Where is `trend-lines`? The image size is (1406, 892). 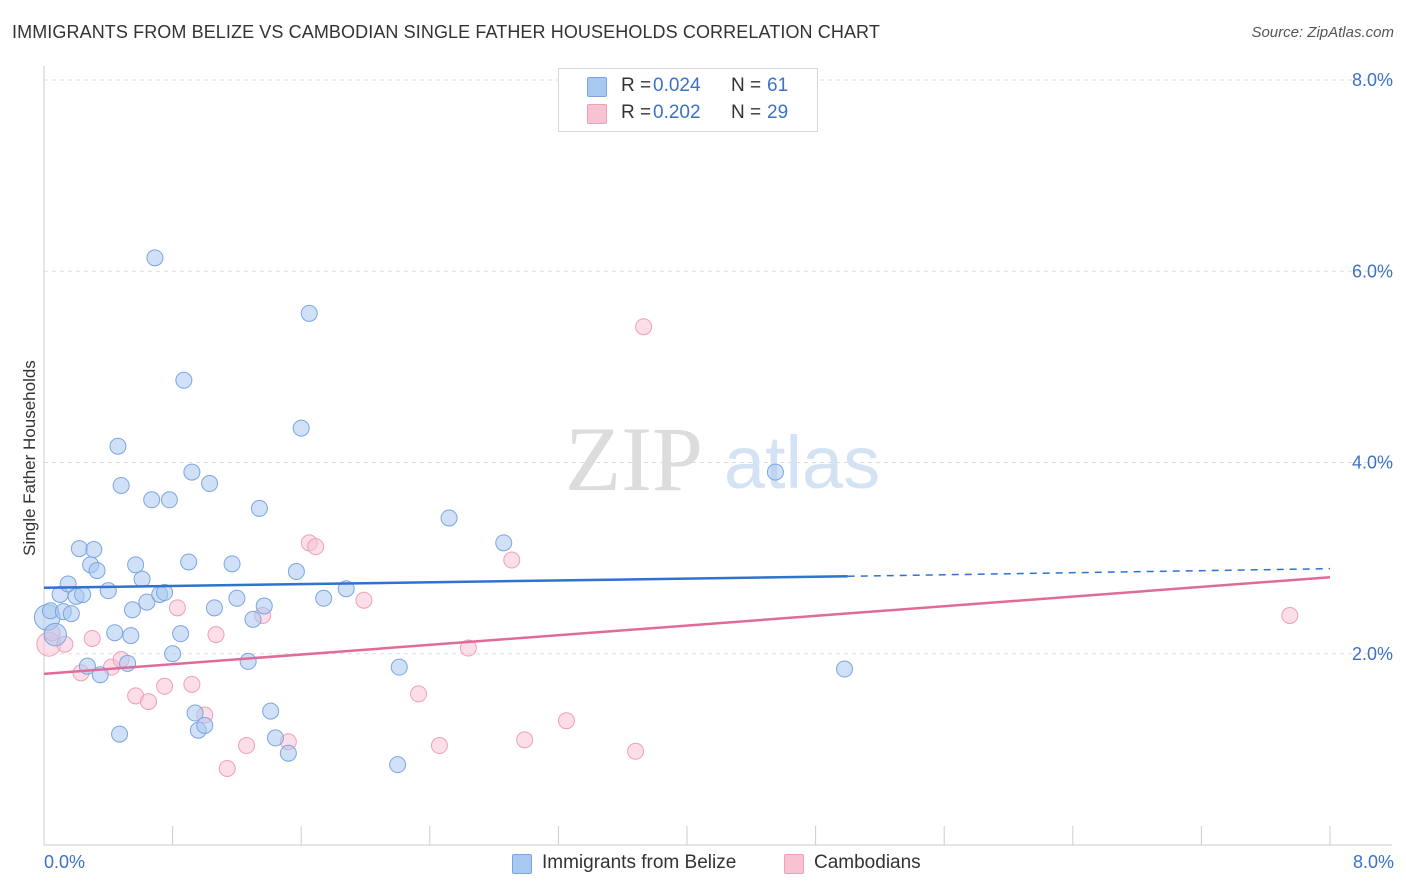 trend-lines is located at coordinates (687, 621).